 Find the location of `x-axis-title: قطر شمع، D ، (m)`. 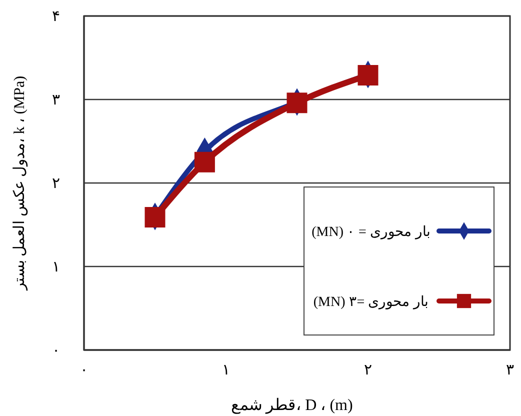

x-axis-title: قطر شمع، D ، (m) is located at coordinates (292, 405).